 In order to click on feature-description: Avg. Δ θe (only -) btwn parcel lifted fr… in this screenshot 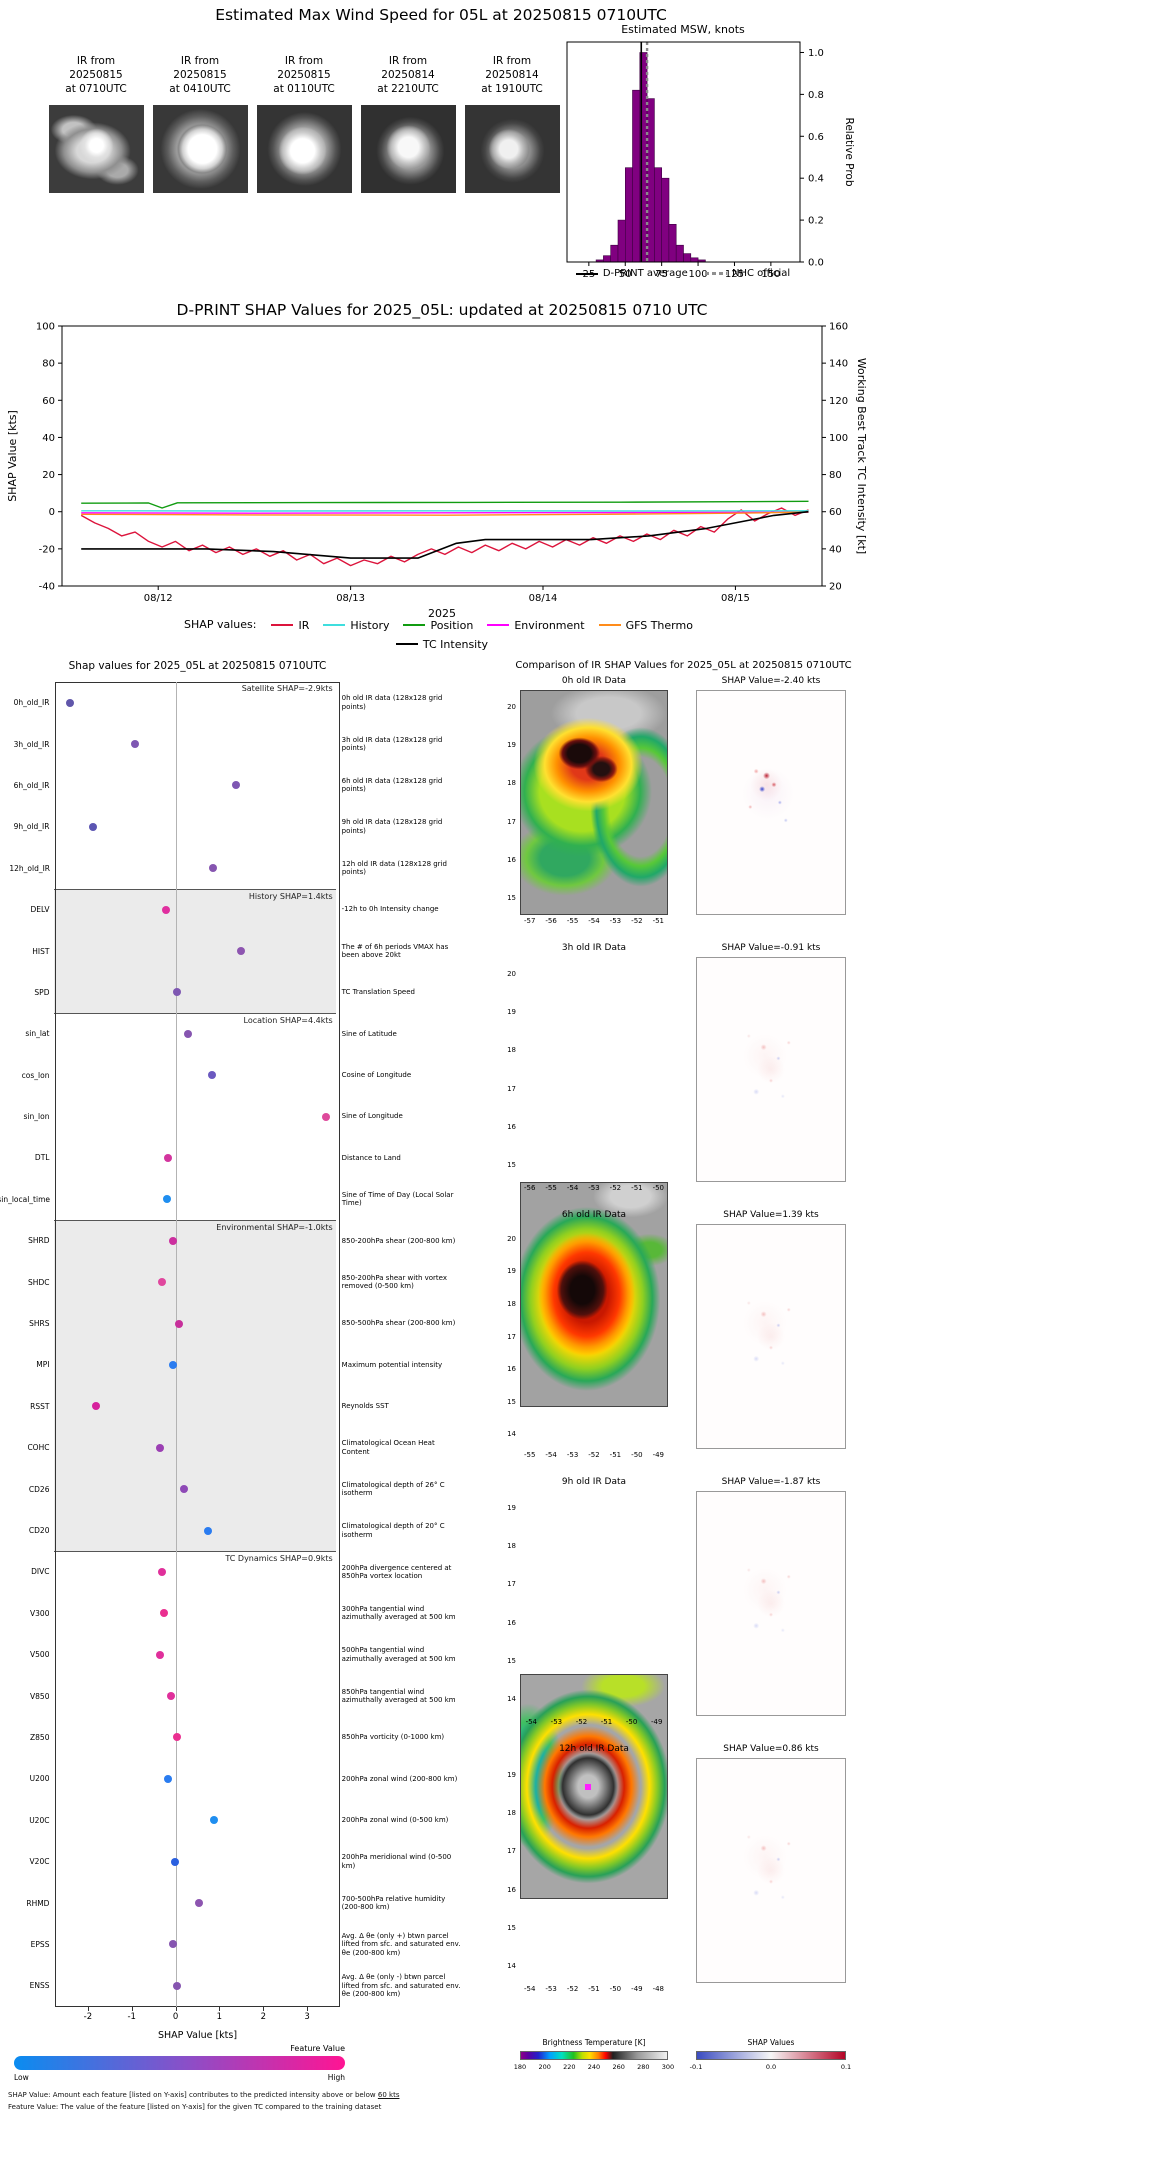, I will do `click(401, 1985)`.